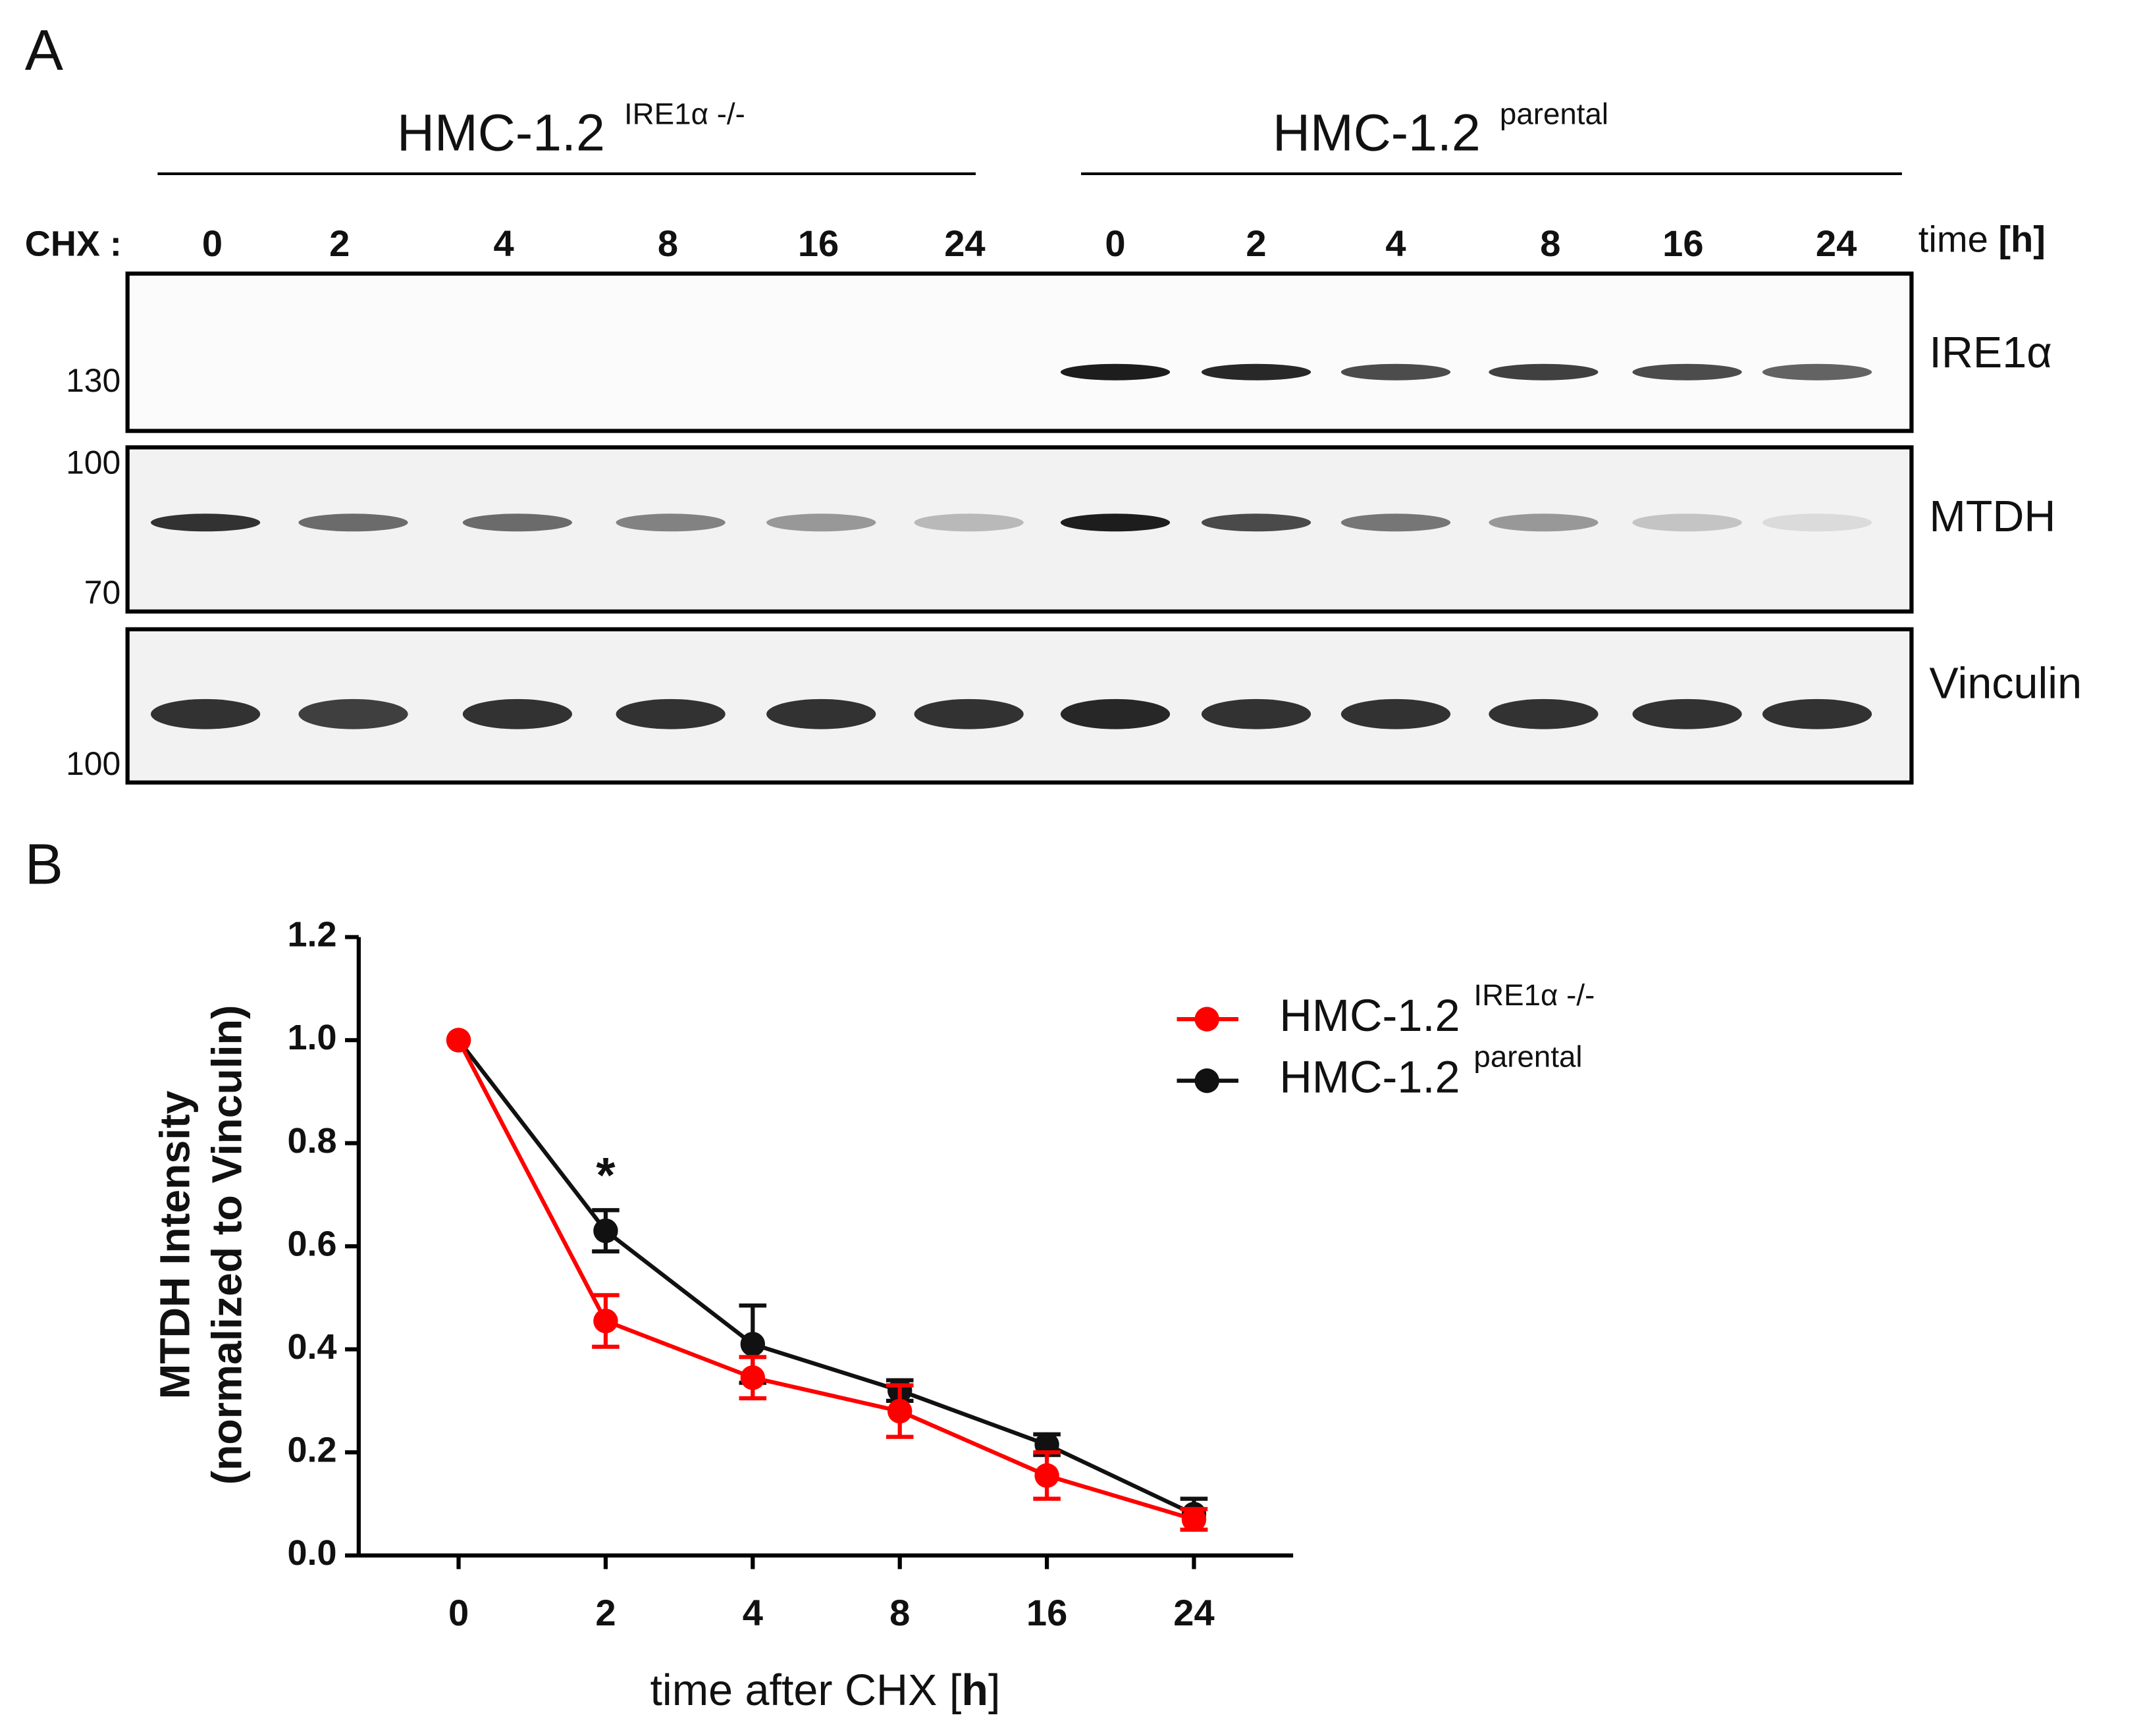 This screenshot has width=2143, height=1736. I want to click on x-tick-label: 16, so click(1046, 1612).